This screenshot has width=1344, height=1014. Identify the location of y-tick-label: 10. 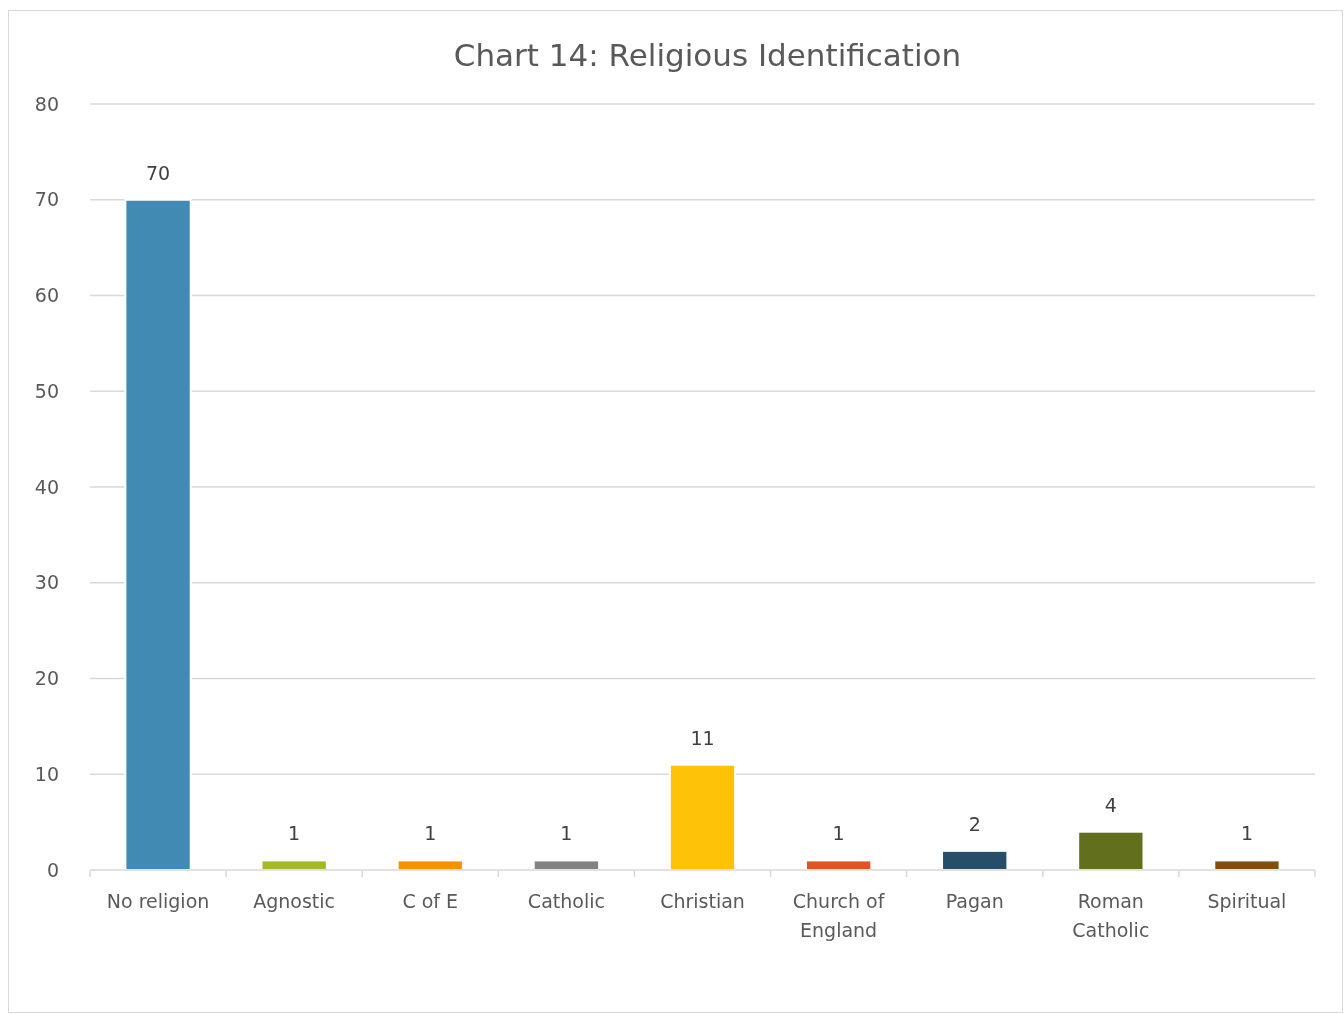
(46, 773).